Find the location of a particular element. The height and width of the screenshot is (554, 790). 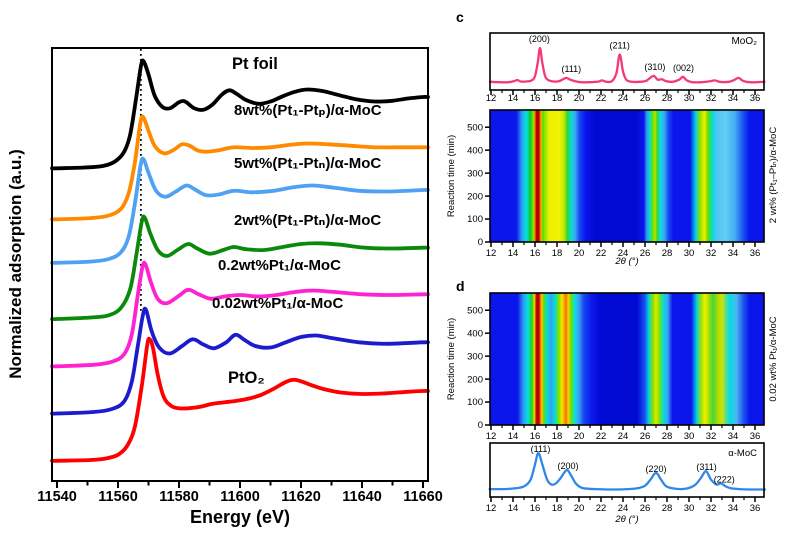

xanes-x-axis-label: Energy (eV) is located at coordinates (240, 517).